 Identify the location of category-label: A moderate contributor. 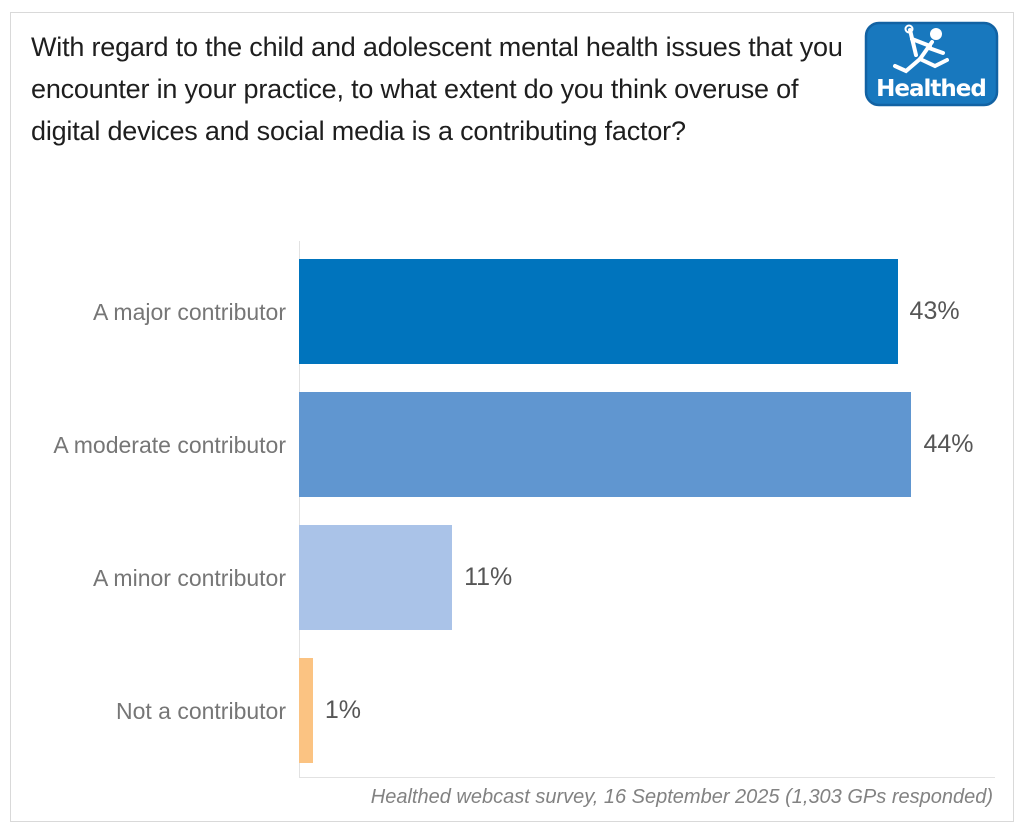
(169, 444).